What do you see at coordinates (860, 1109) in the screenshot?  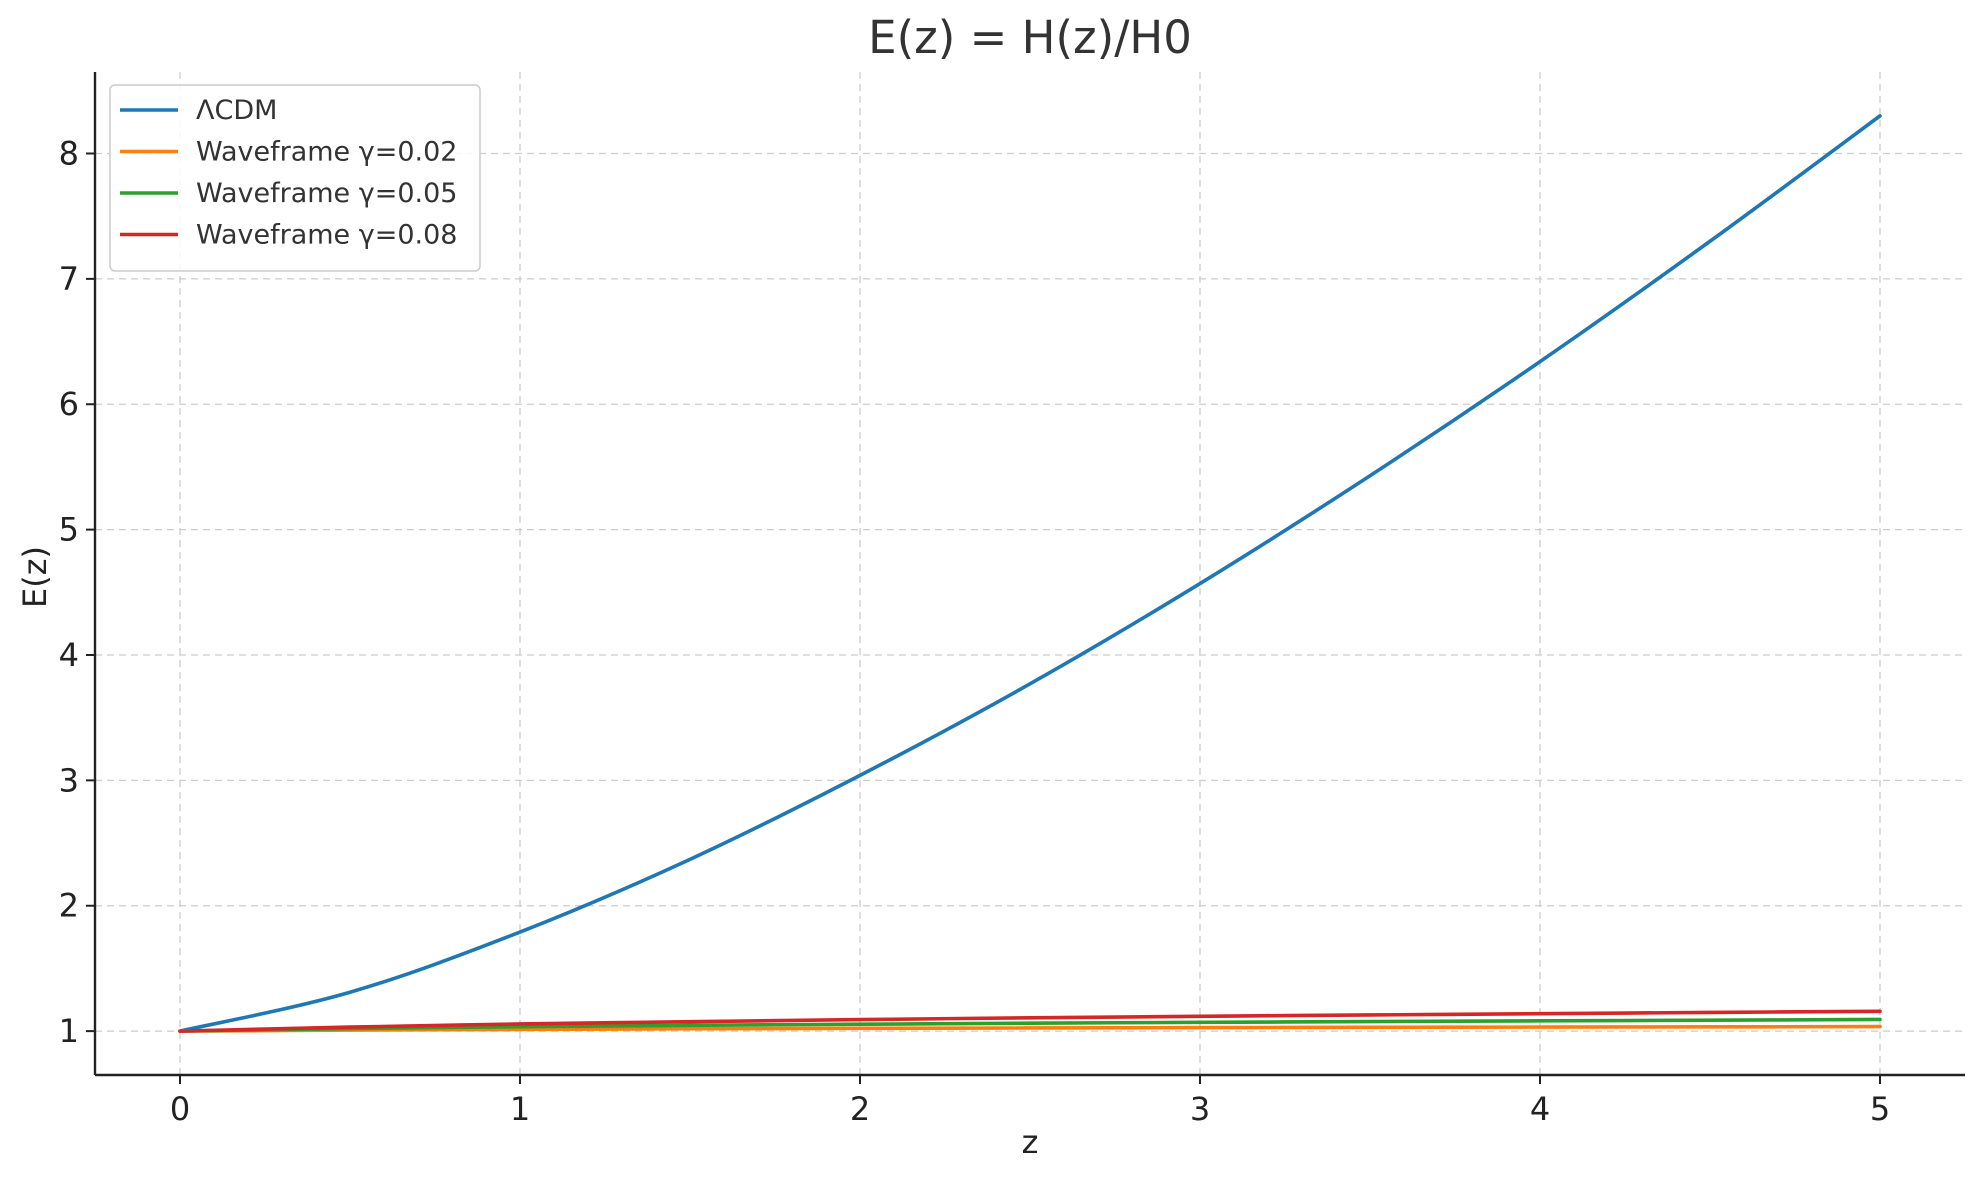 I see `x-tick-label: 2` at bounding box center [860, 1109].